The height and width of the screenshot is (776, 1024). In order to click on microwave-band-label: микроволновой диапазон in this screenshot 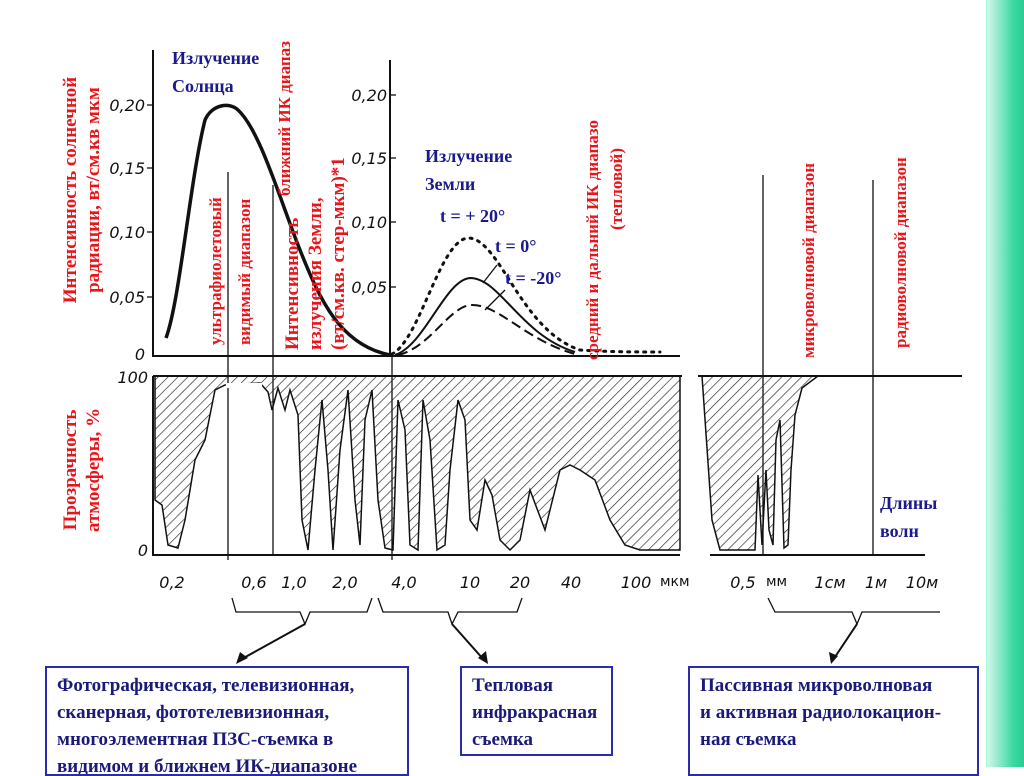, I will do `click(808, 260)`.